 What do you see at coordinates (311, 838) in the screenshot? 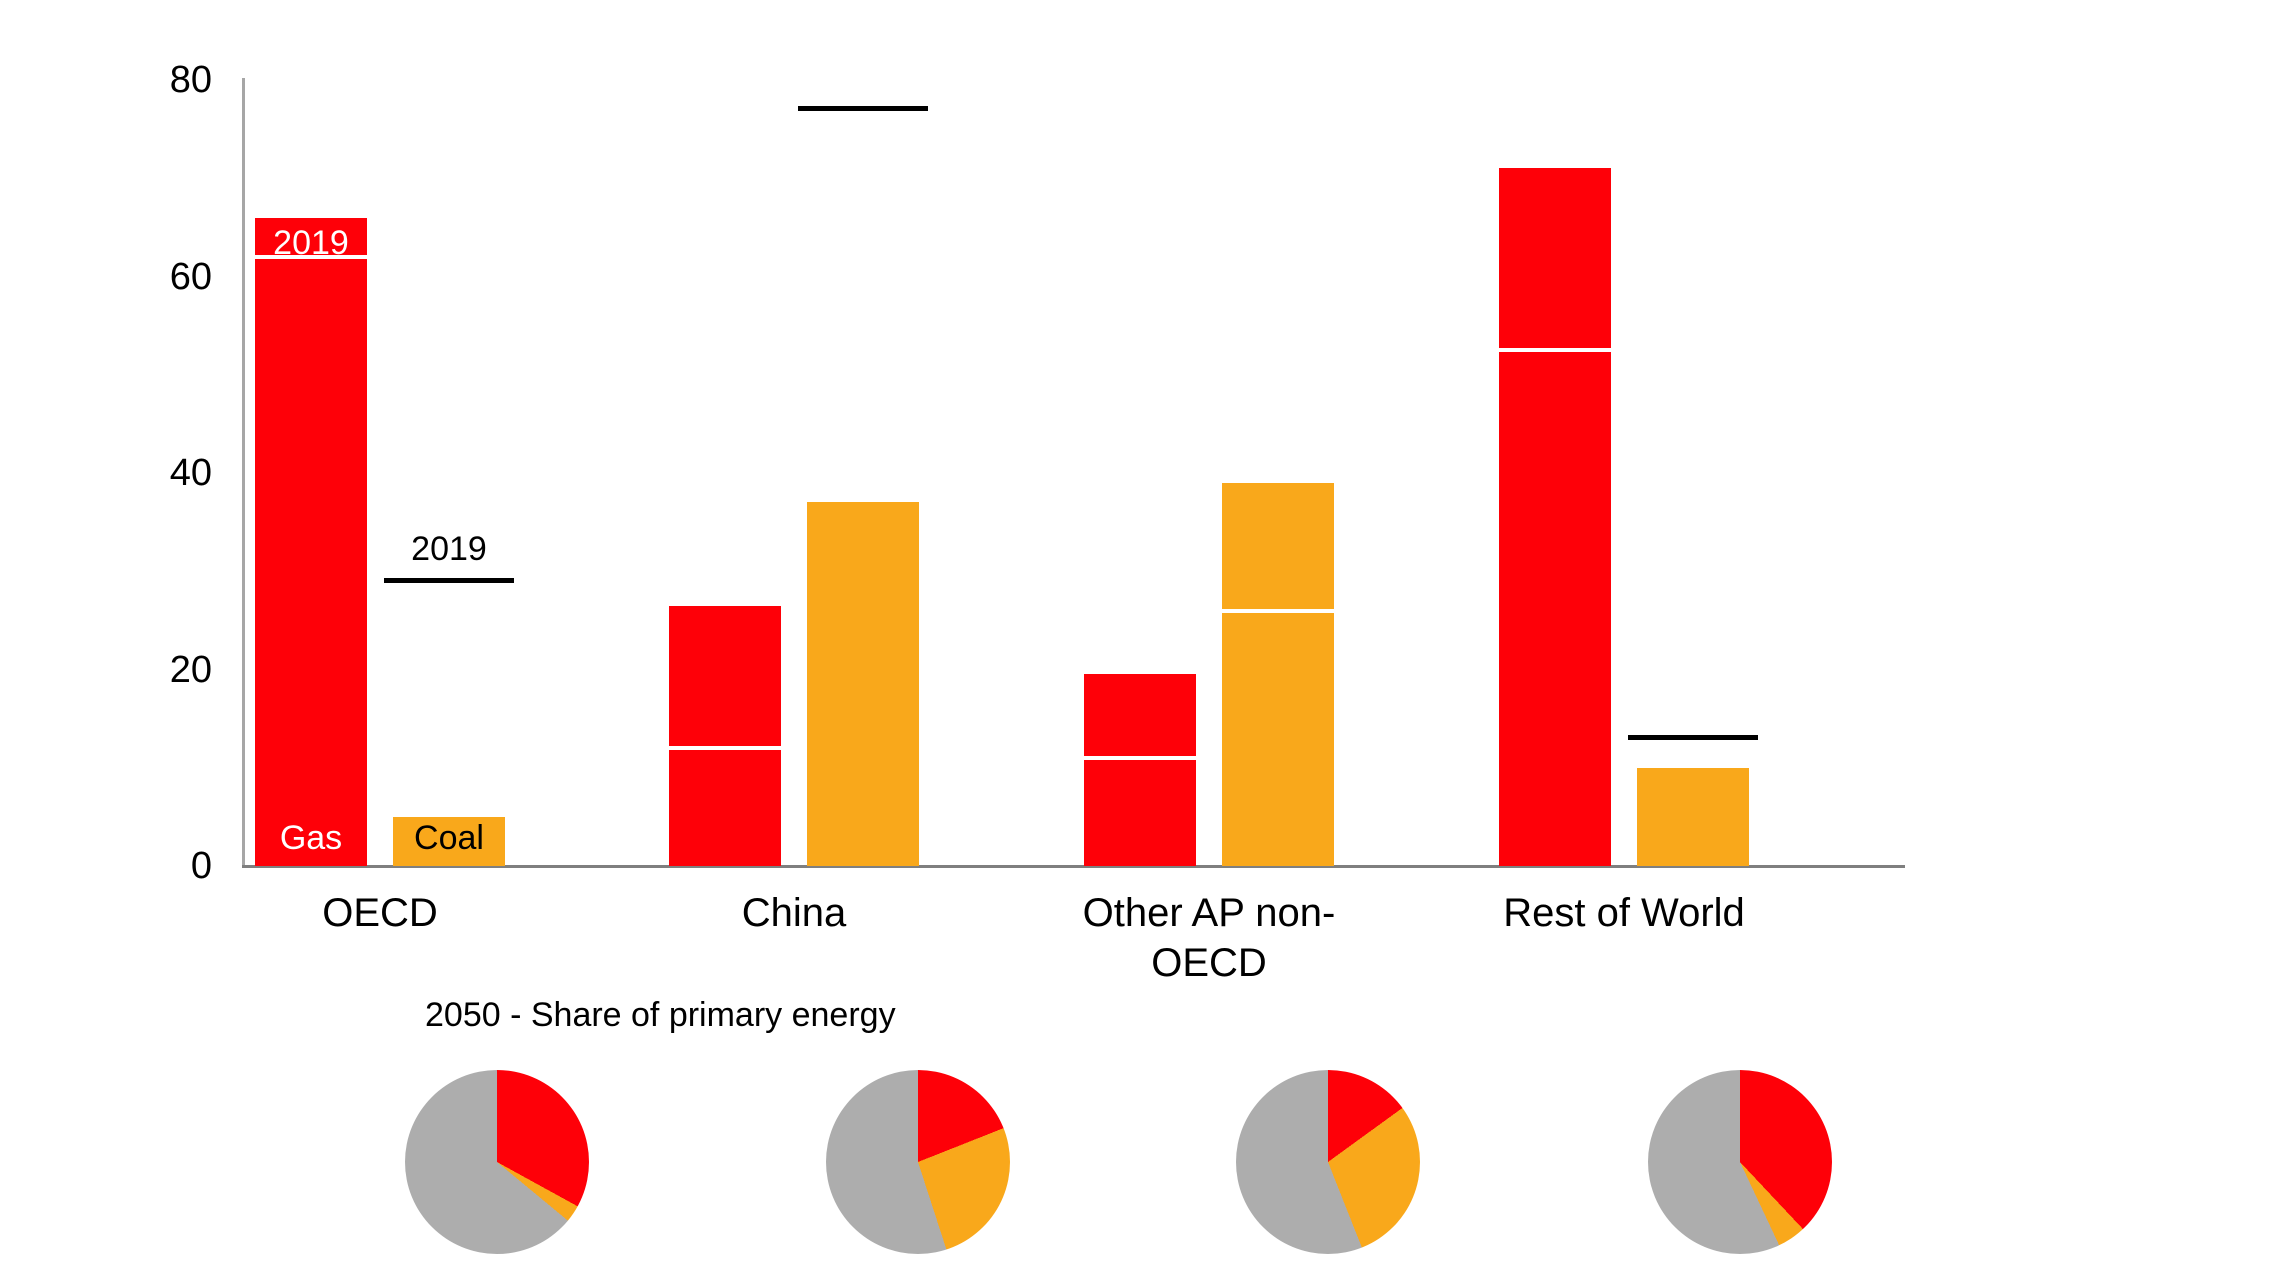
I see `series-label-gas: Gas` at bounding box center [311, 838].